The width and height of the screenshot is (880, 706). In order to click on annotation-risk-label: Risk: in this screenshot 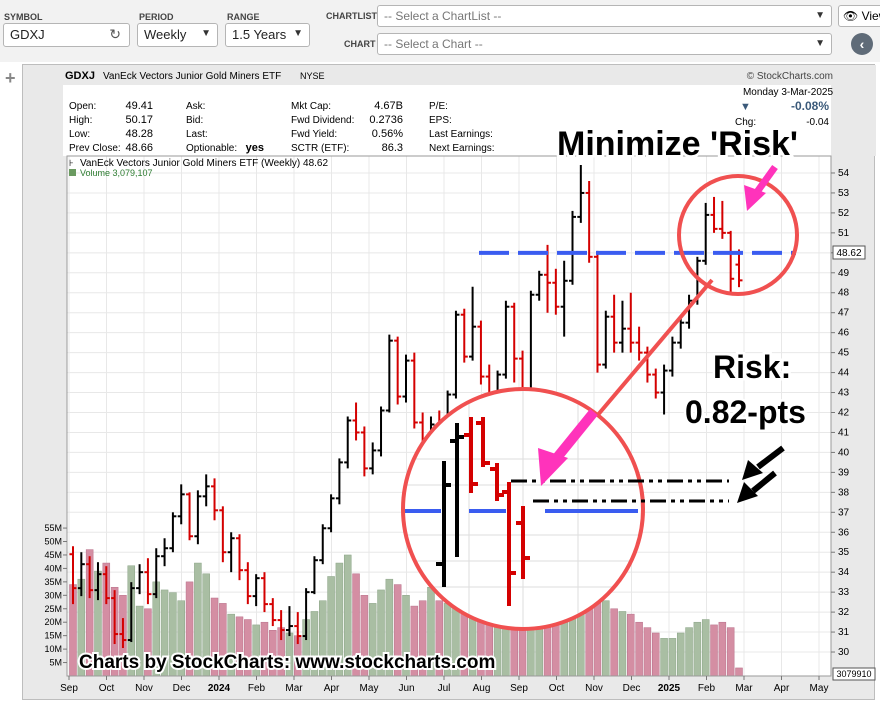, I will do `click(752, 367)`.